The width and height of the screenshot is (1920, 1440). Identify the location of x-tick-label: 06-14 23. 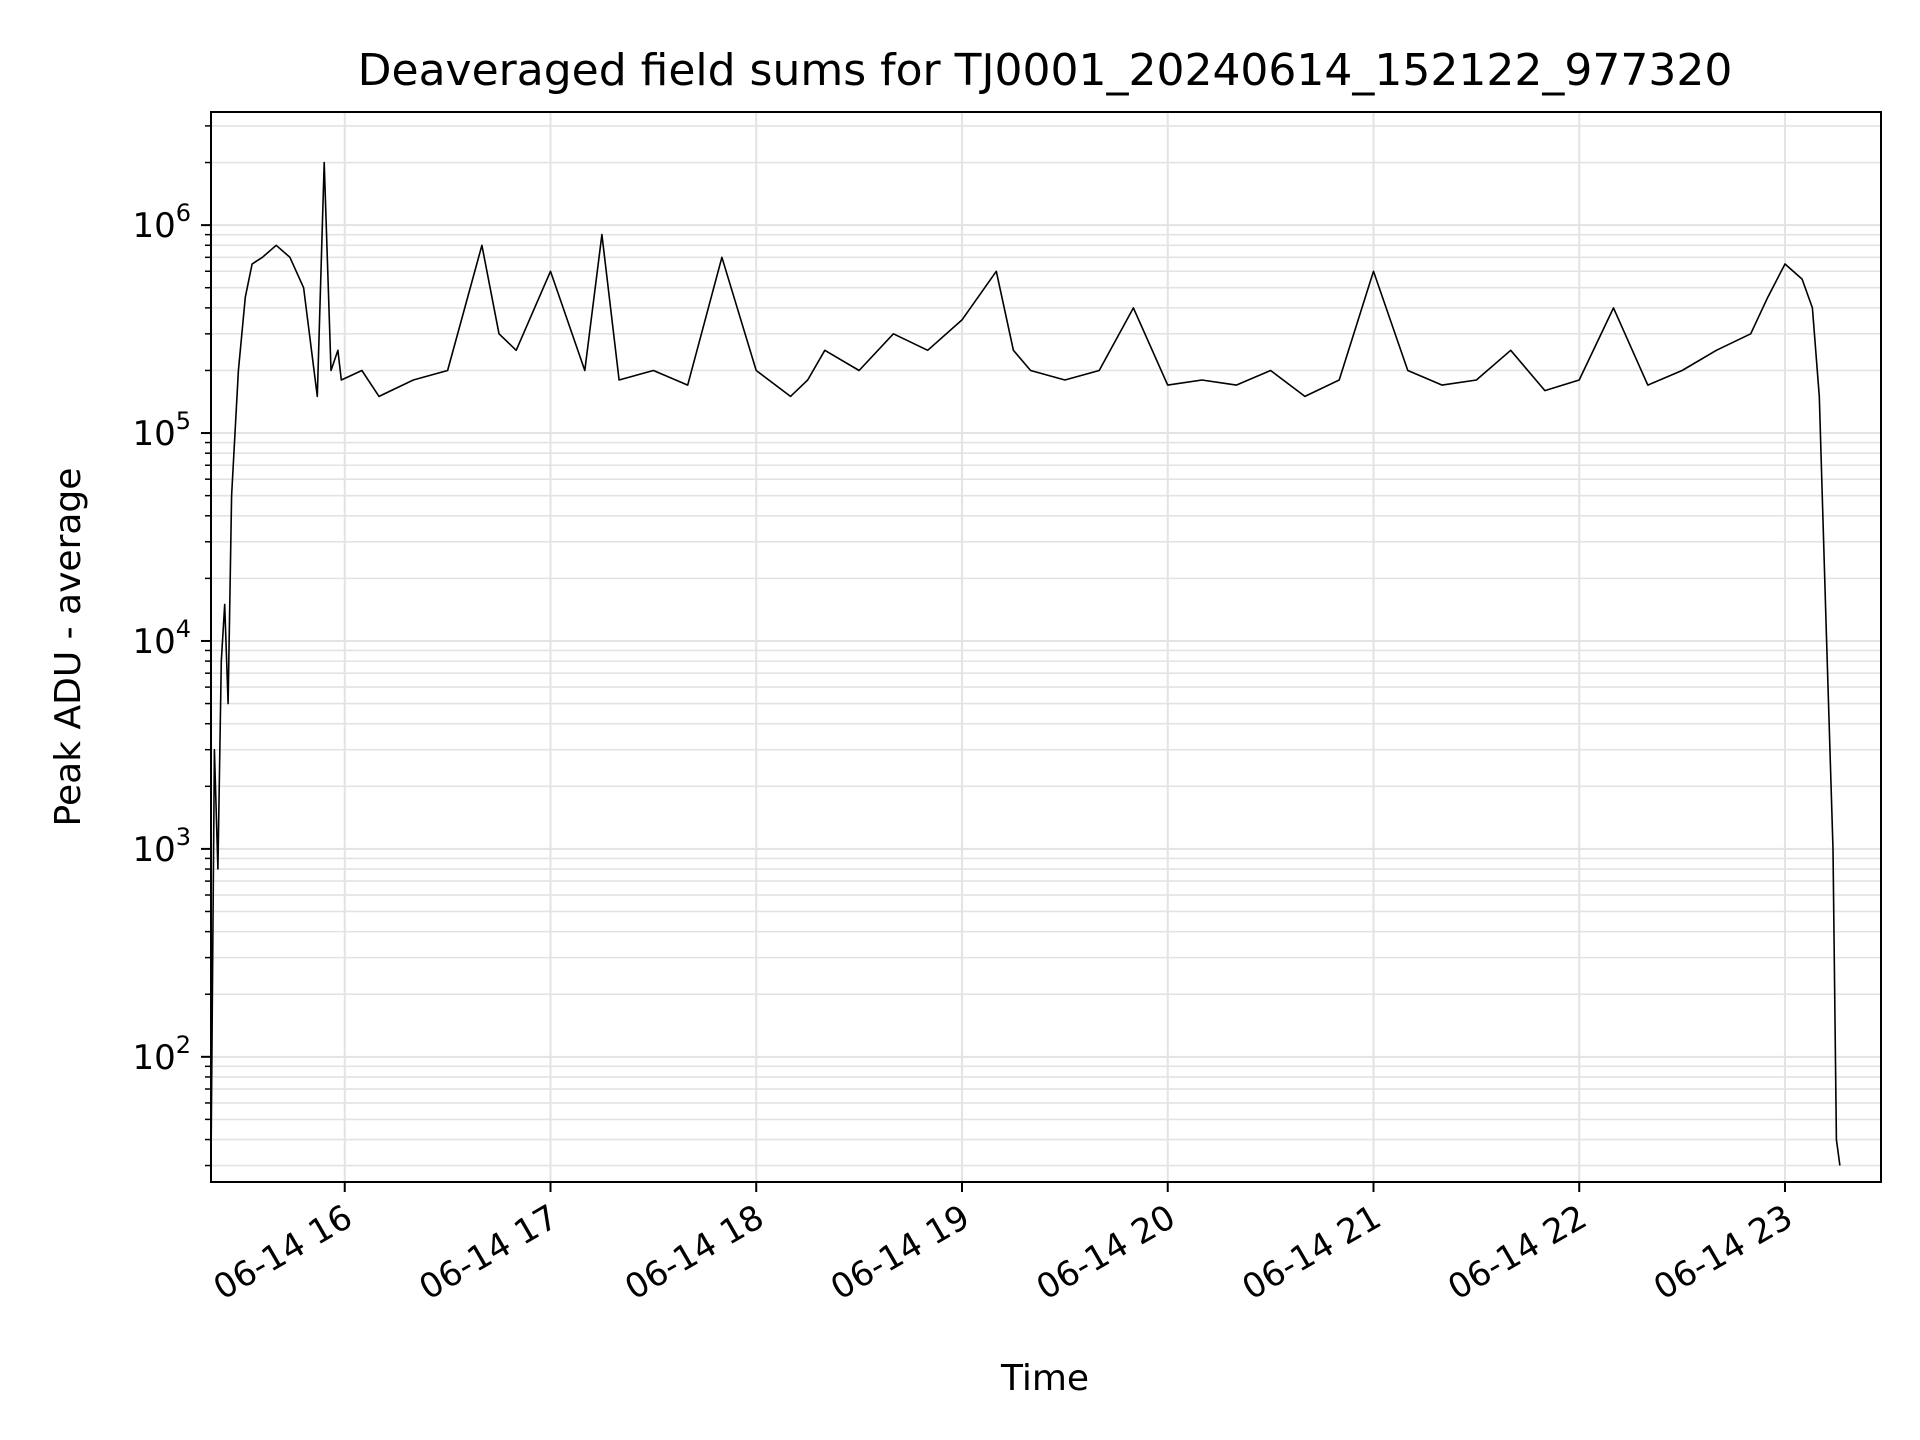
(1723, 1252).